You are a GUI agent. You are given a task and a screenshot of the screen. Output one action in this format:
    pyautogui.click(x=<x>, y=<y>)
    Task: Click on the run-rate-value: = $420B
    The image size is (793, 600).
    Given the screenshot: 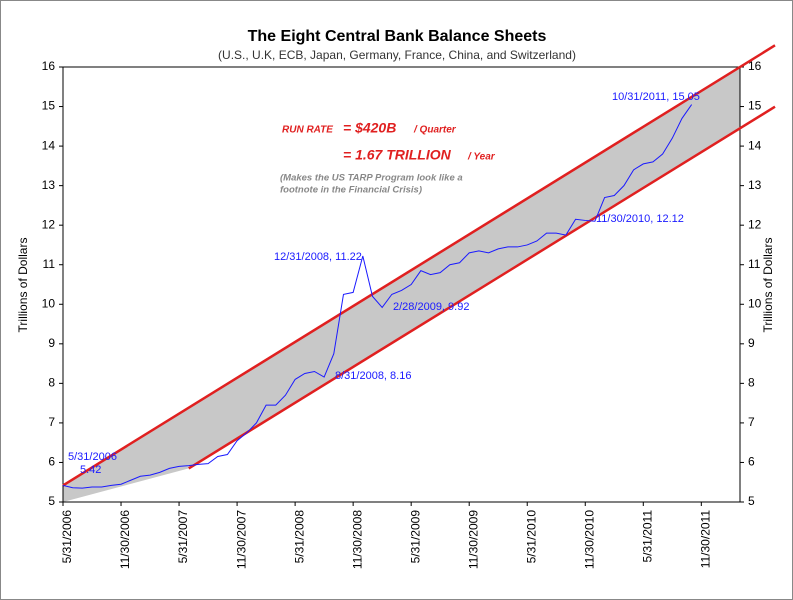 What is the action you would take?
    pyautogui.click(x=369, y=128)
    